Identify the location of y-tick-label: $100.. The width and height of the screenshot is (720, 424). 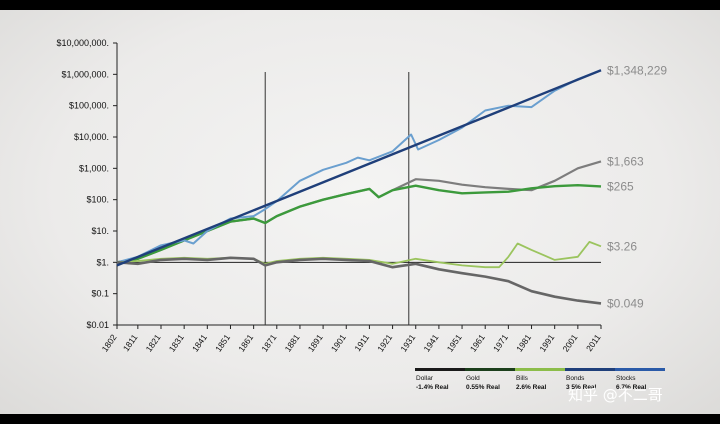
(97, 200).